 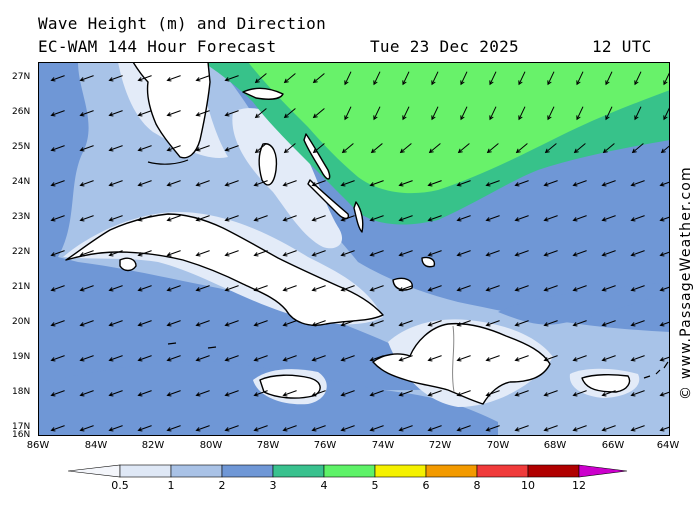 What do you see at coordinates (224, 269) in the screenshot?
I see `cuba-land` at bounding box center [224, 269].